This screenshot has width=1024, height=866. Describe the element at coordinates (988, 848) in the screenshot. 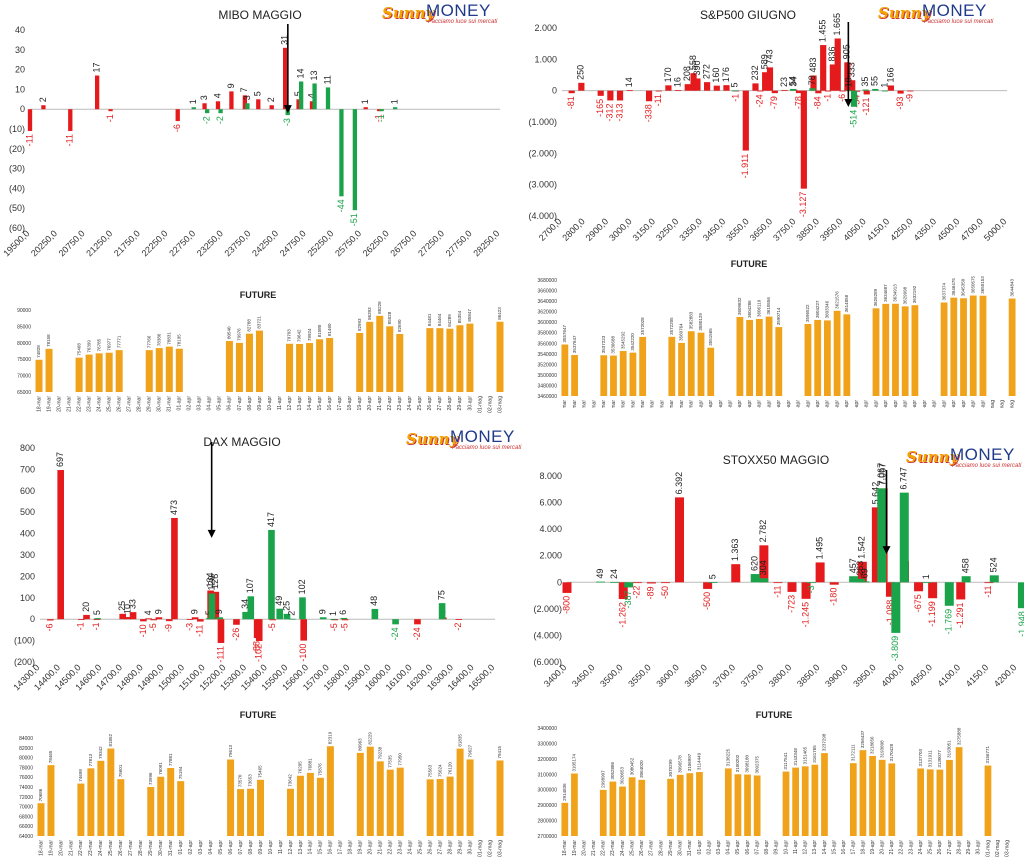

I see `future-date-label: 01-mag` at that location.